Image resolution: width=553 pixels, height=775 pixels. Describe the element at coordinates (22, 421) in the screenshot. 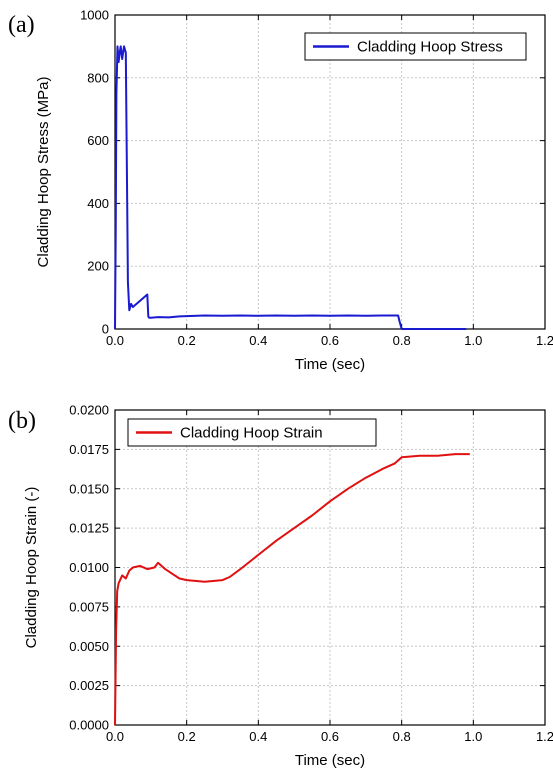

I see `panel-b-label: (b)` at that location.